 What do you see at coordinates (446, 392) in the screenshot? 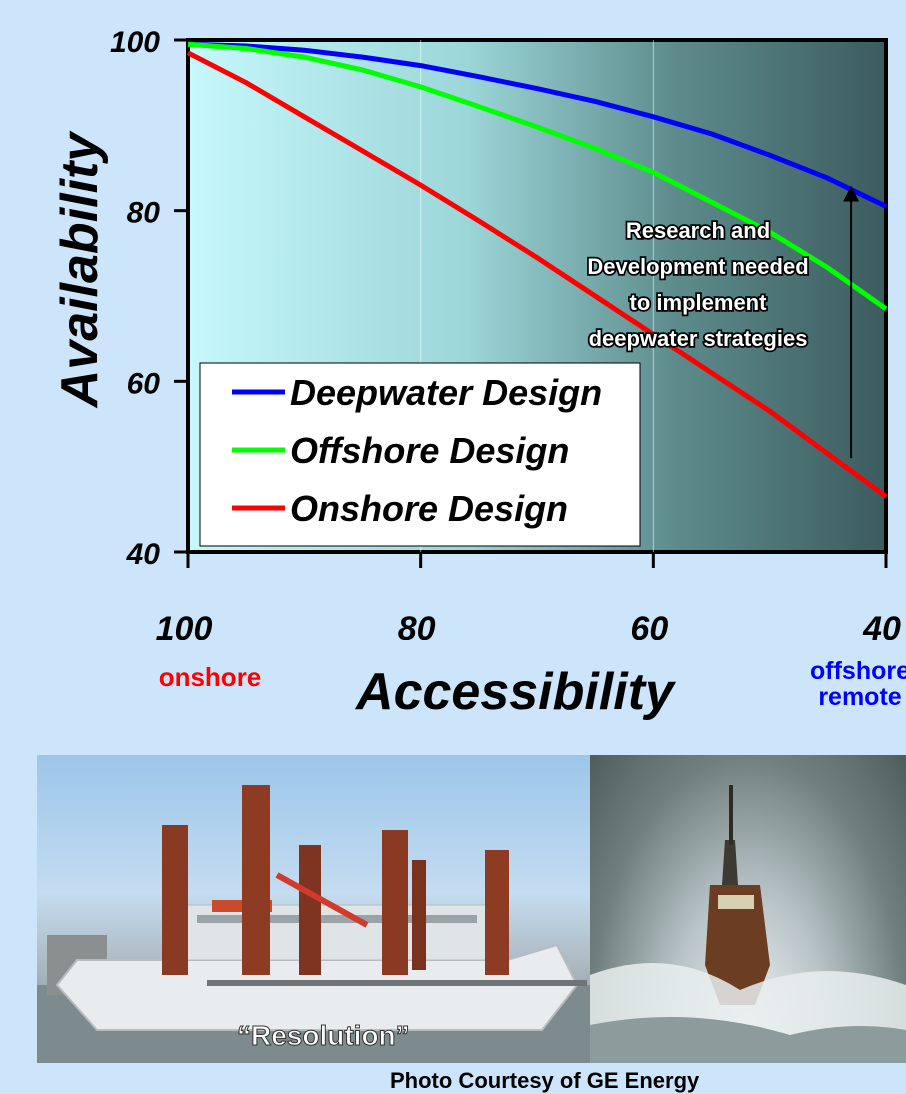
I see `legend-label-deepwater-design: Deepwater Design` at bounding box center [446, 392].